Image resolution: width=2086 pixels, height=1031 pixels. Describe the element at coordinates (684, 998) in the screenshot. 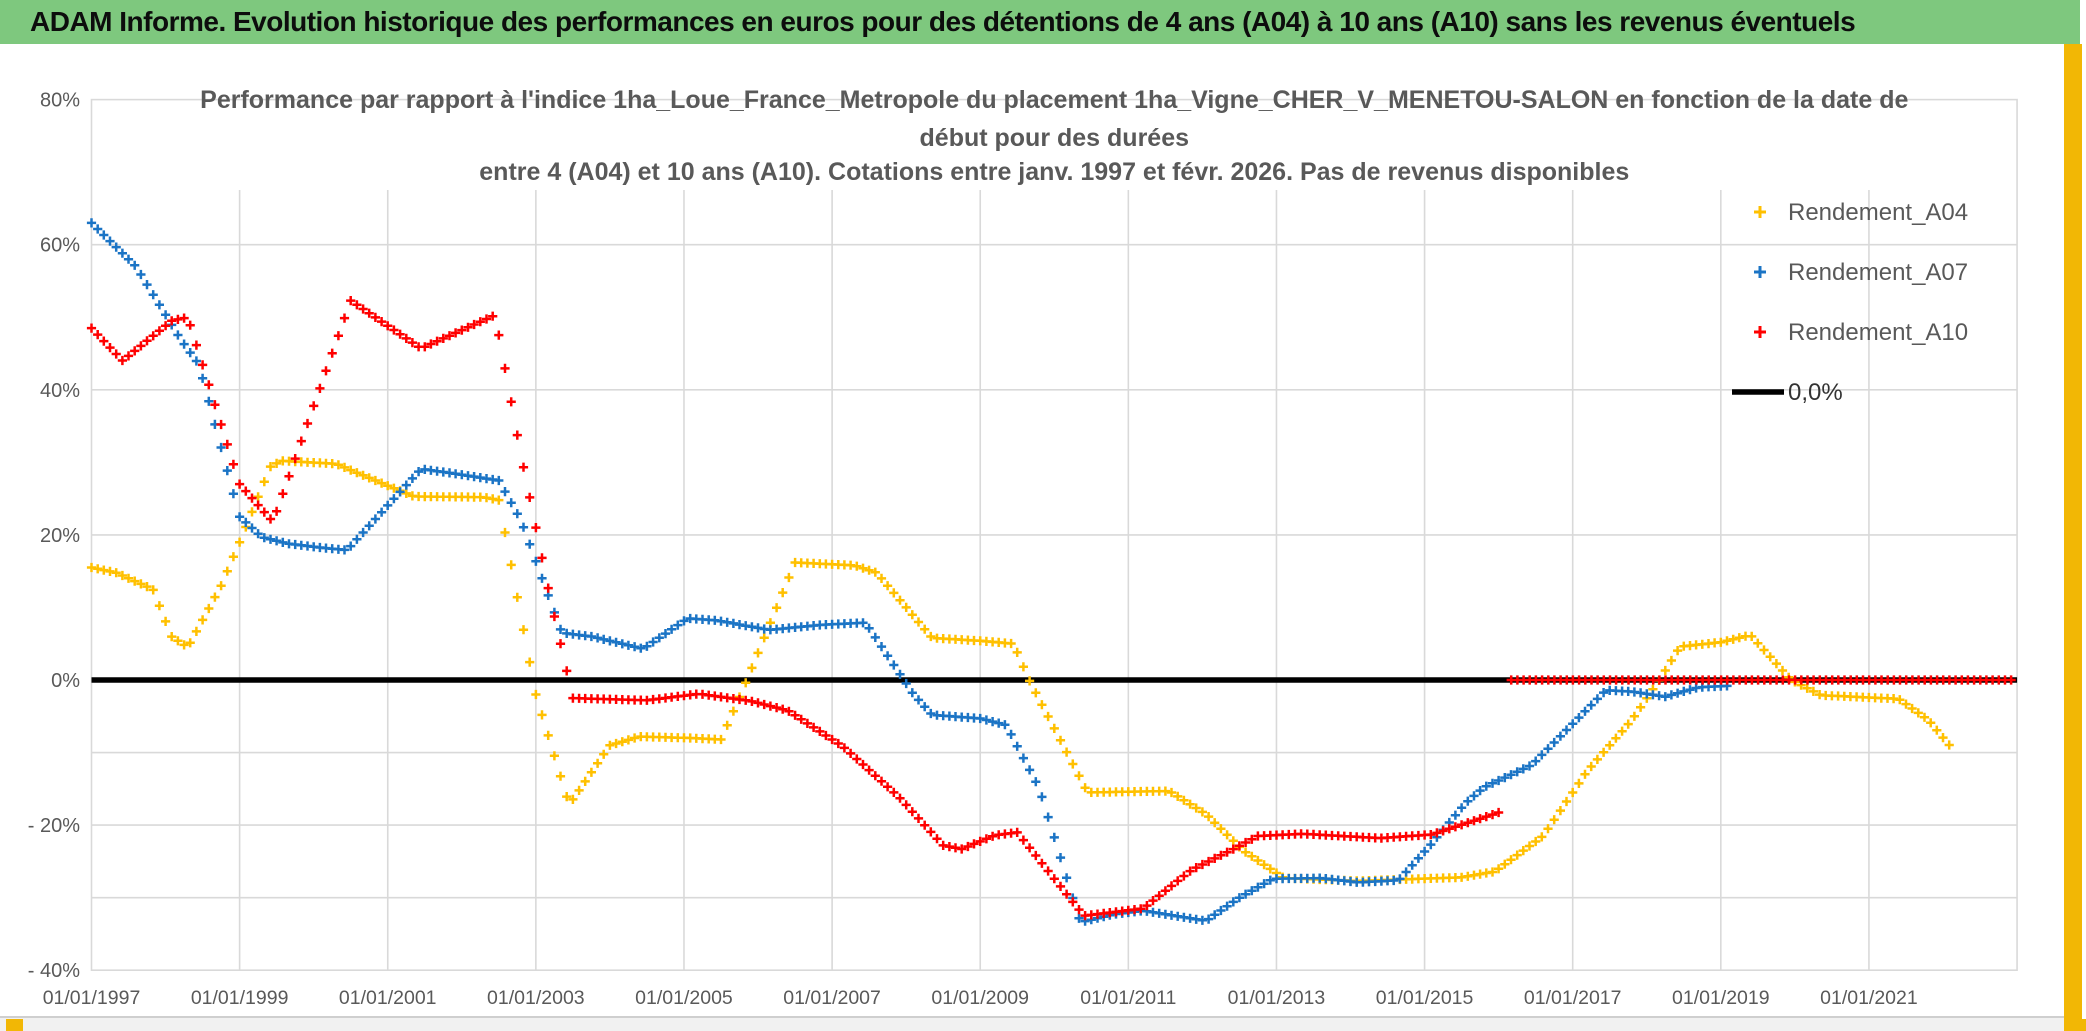

I see `x-axis-label: 01/01/2005` at that location.